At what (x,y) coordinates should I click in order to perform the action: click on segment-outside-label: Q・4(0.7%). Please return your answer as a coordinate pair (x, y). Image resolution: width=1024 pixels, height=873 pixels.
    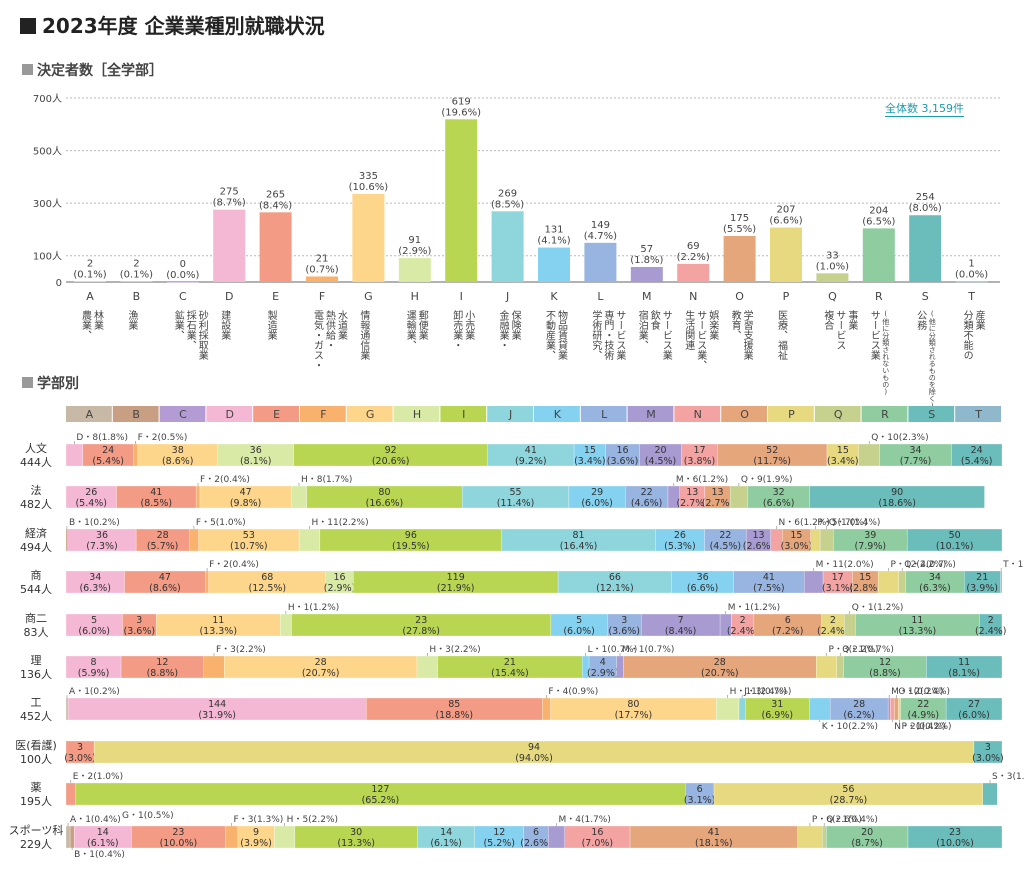
    Looking at the image, I should click on (930, 565).